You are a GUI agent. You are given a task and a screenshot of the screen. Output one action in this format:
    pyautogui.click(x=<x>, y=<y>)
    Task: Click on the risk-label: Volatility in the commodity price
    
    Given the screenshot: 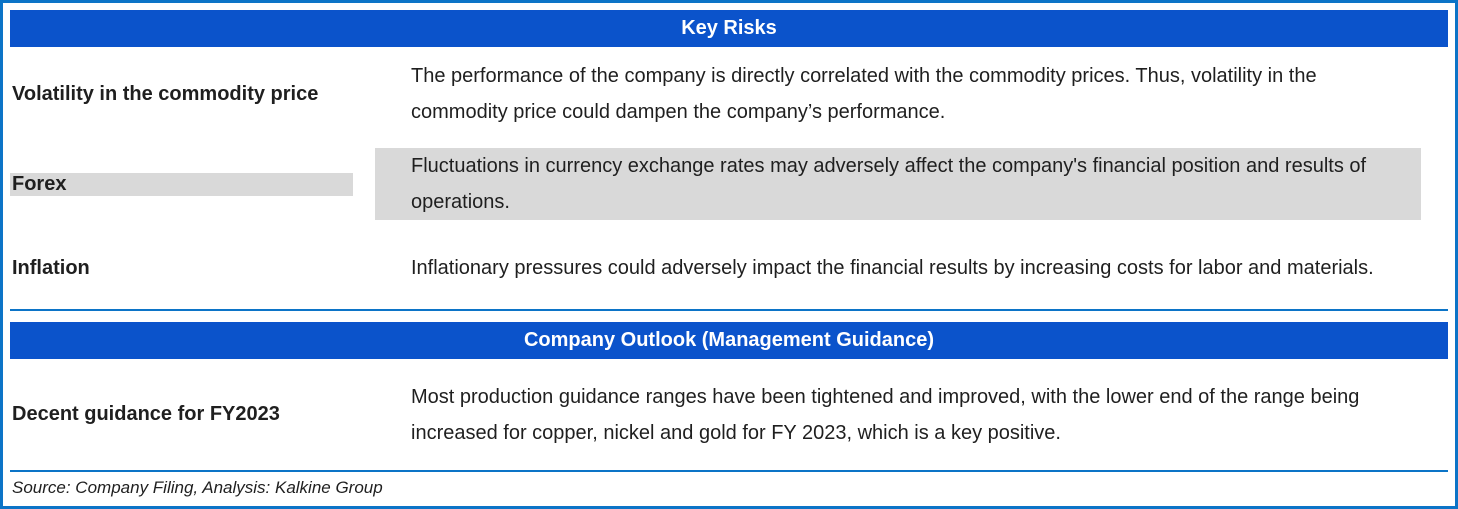 What is the action you would take?
    pyautogui.click(x=165, y=93)
    